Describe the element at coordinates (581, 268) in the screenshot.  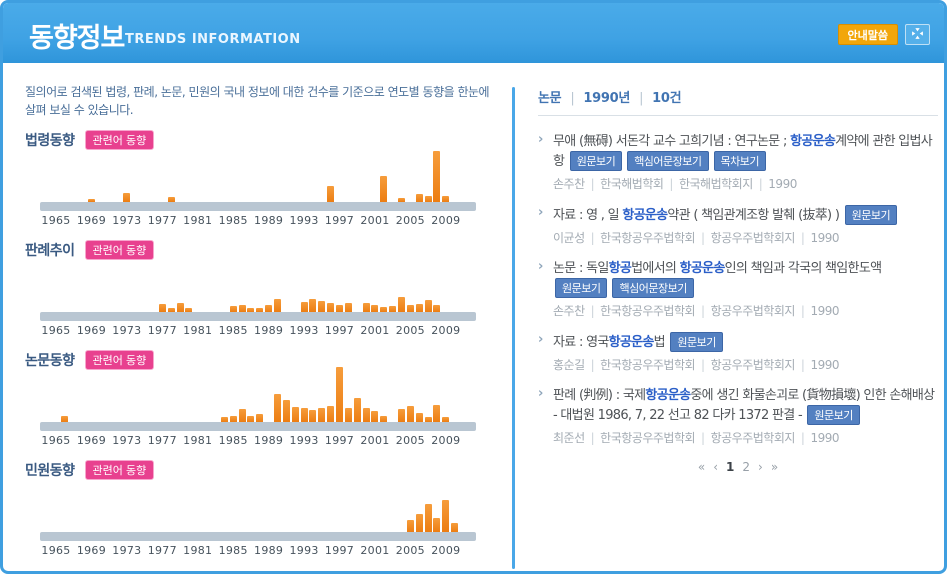
I see `title-text: 논문 : 독일` at that location.